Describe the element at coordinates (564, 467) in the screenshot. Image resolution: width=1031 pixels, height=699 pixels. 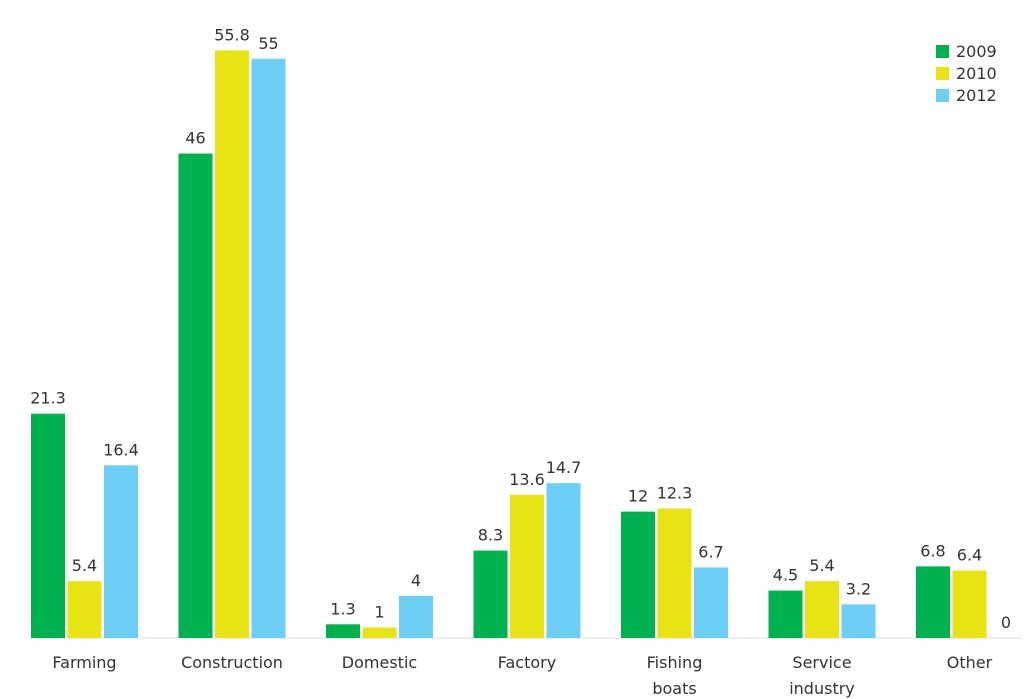
I see `value-label-factory-2012: 14.7` at that location.